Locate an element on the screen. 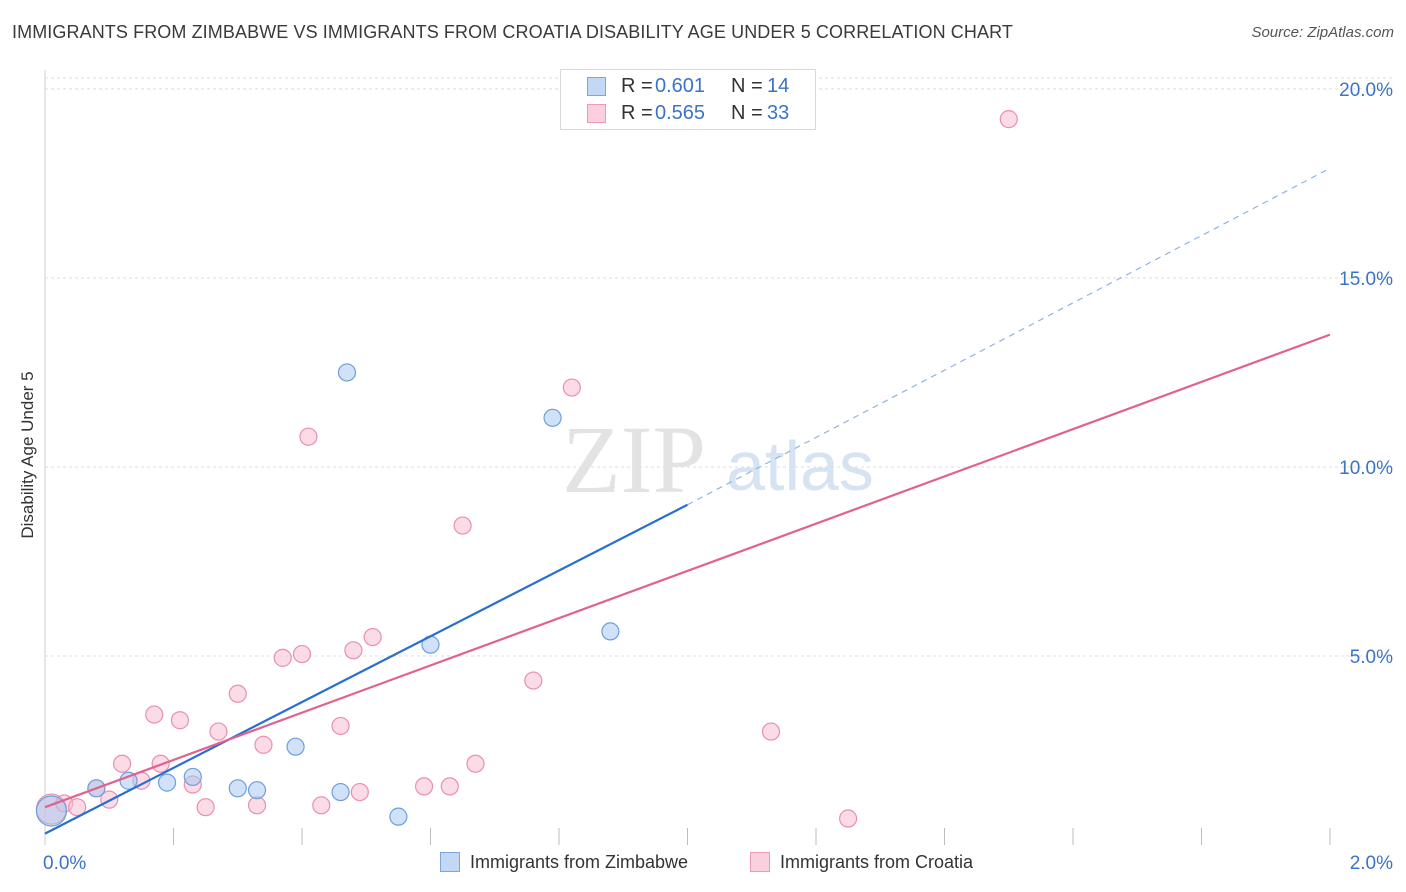 Image resolution: width=1406 pixels, height=892 pixels. legend-label-zimbabwe: Immigrants from Zimbabwe is located at coordinates (579, 862).